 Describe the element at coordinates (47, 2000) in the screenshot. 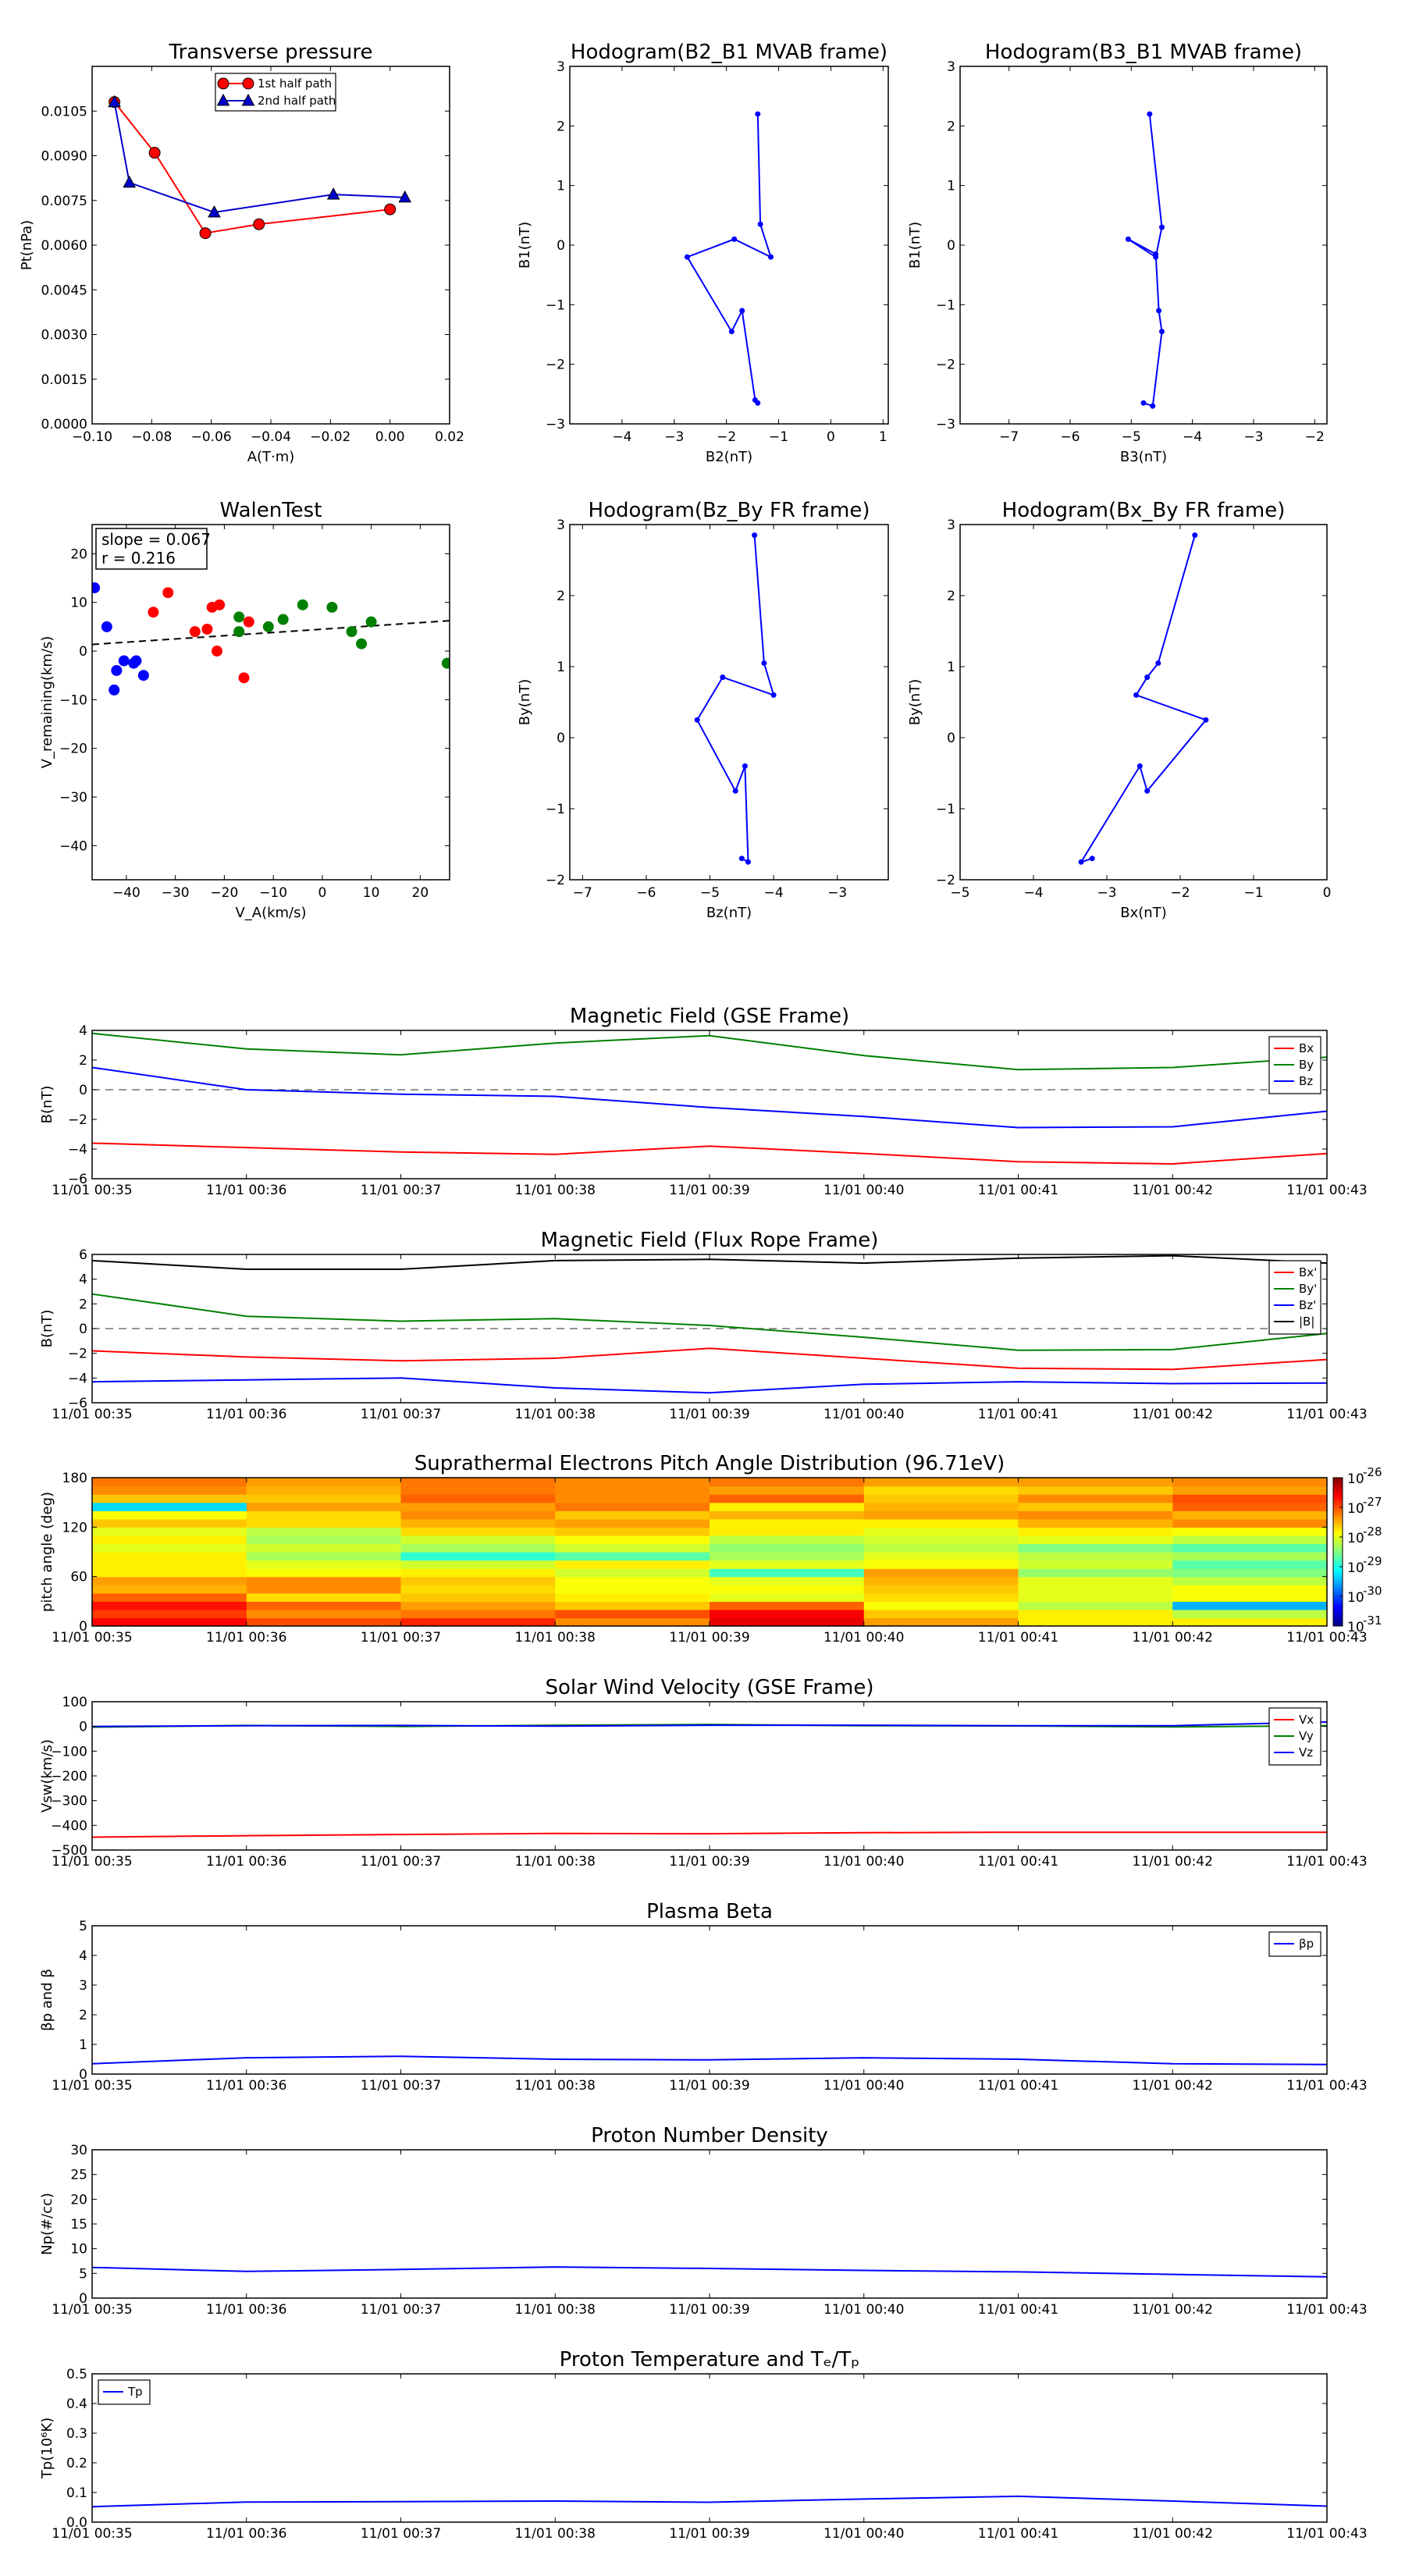

I see `y-axis-label: βp and β` at that location.